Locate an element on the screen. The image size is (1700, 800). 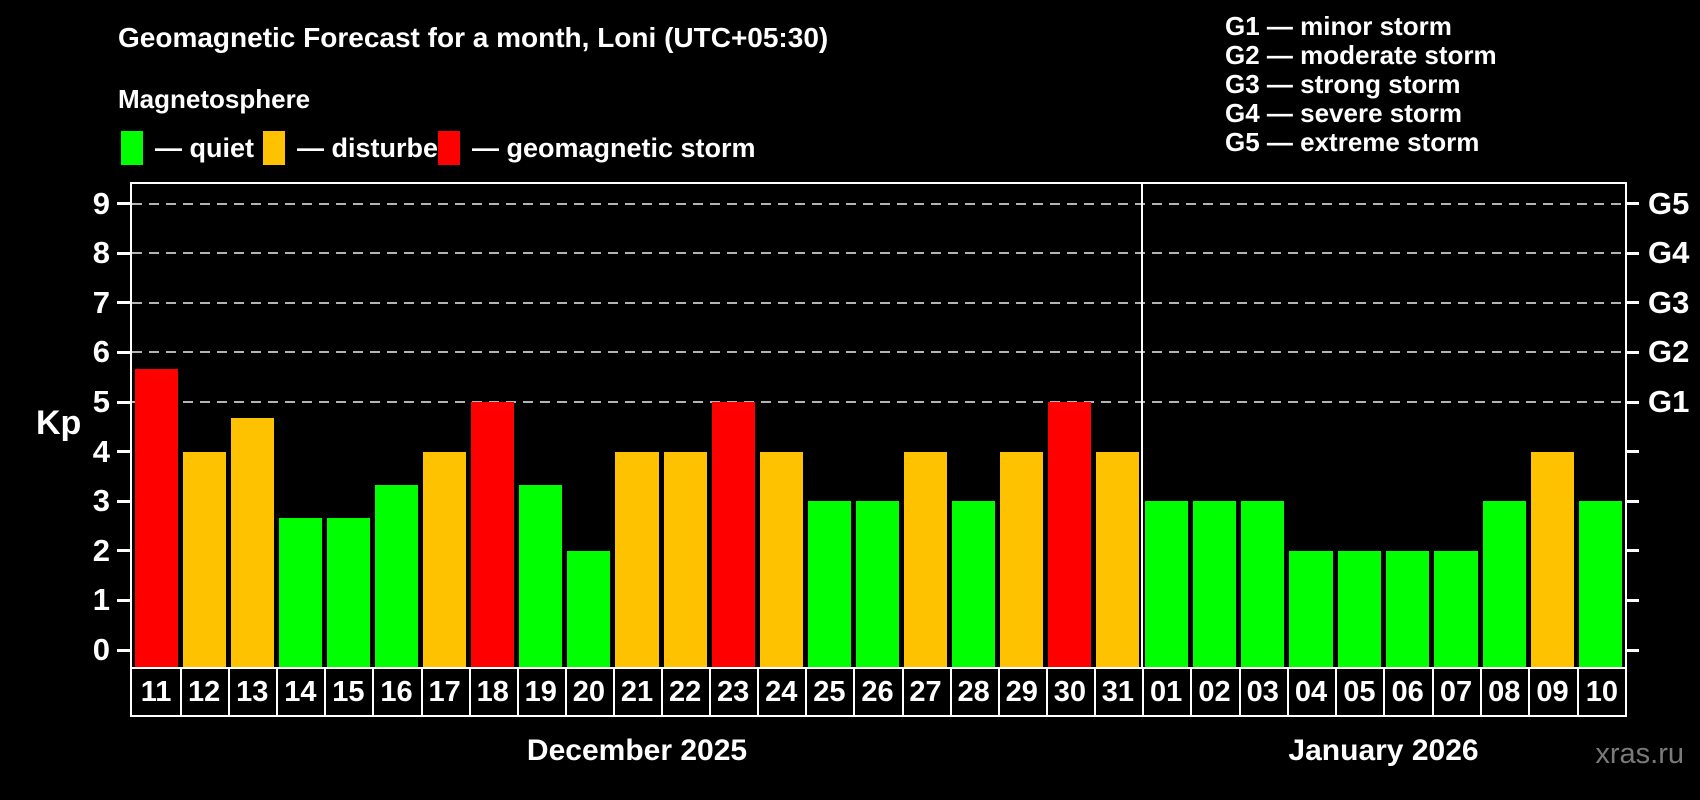
day-label-22: 22 is located at coordinates (686, 692).